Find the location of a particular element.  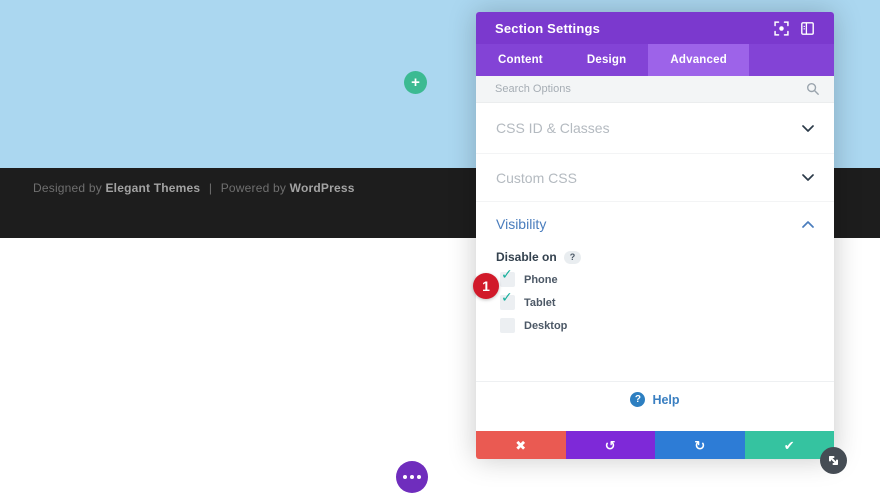

checkbox-label-tablet: Tablet is located at coordinates (540, 302).